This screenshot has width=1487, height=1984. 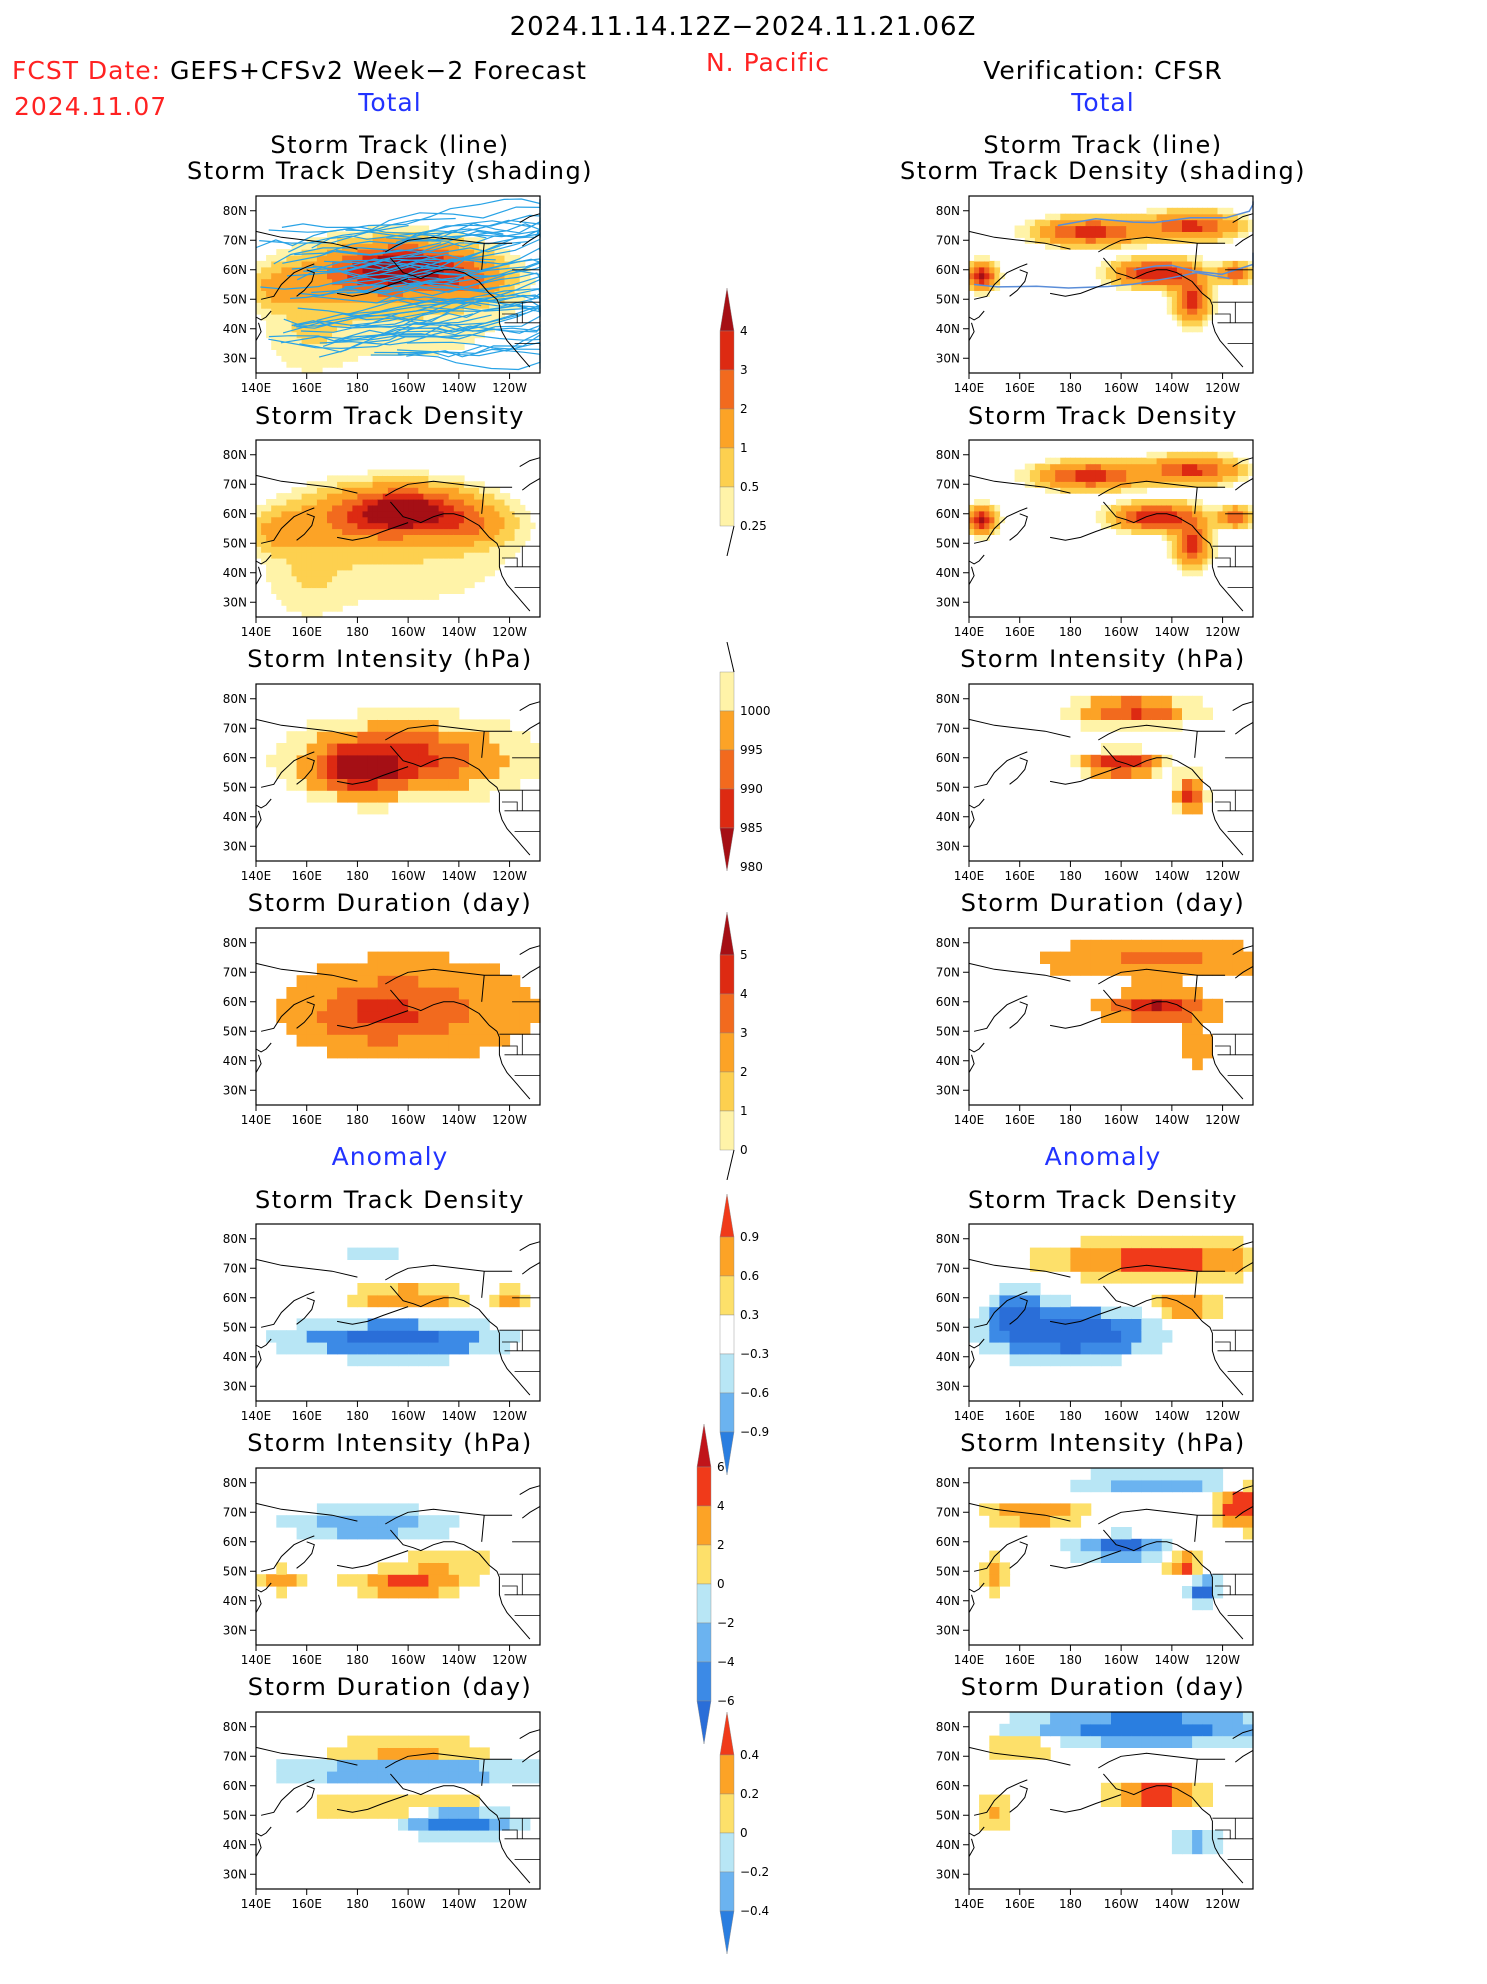 I want to click on x-tick-label: 140W, so click(x=458, y=388).